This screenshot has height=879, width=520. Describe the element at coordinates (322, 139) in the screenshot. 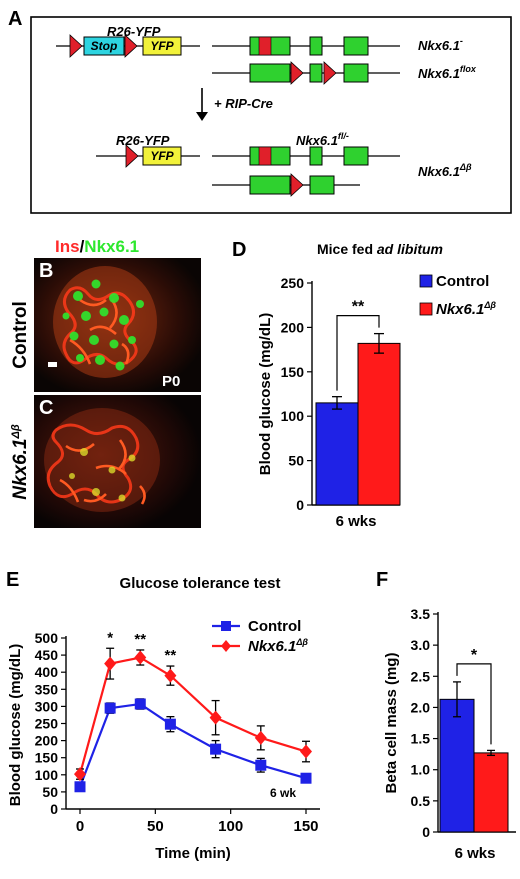

I see `nkx-flminus-label: Nkx6.1fl/-` at that location.